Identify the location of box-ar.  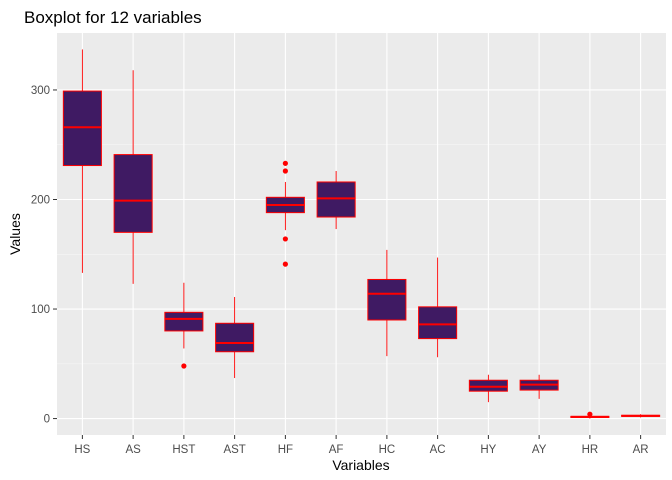
(641, 416).